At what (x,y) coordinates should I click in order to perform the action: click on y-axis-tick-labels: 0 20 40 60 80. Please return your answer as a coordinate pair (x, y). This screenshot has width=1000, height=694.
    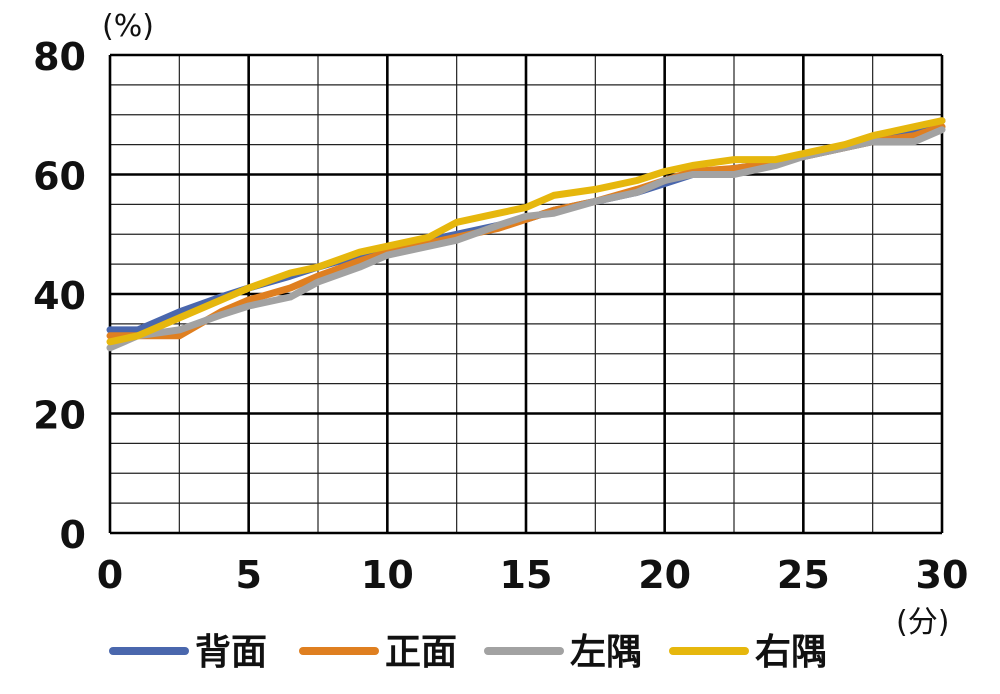
    Looking at the image, I should click on (59, 296).